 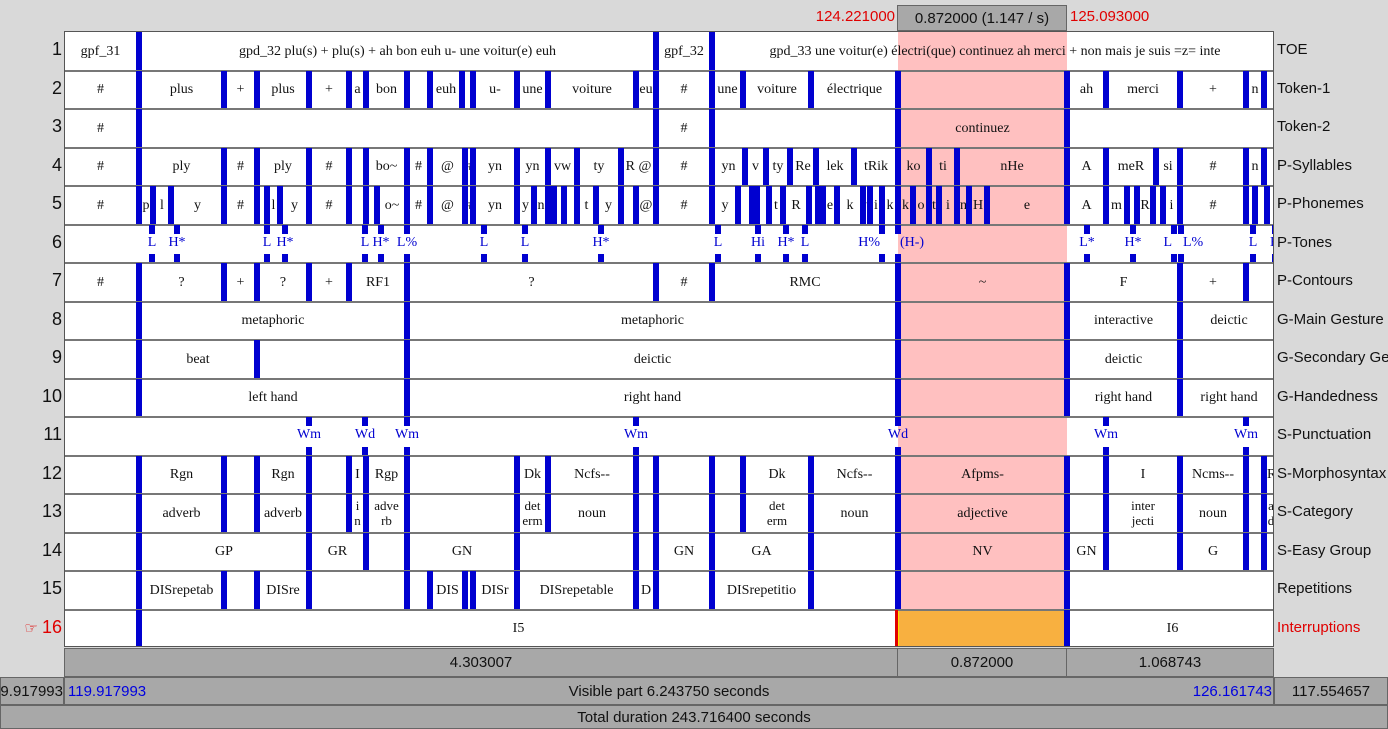 I want to click on tier-name: Repetitions, so click(x=1315, y=588).